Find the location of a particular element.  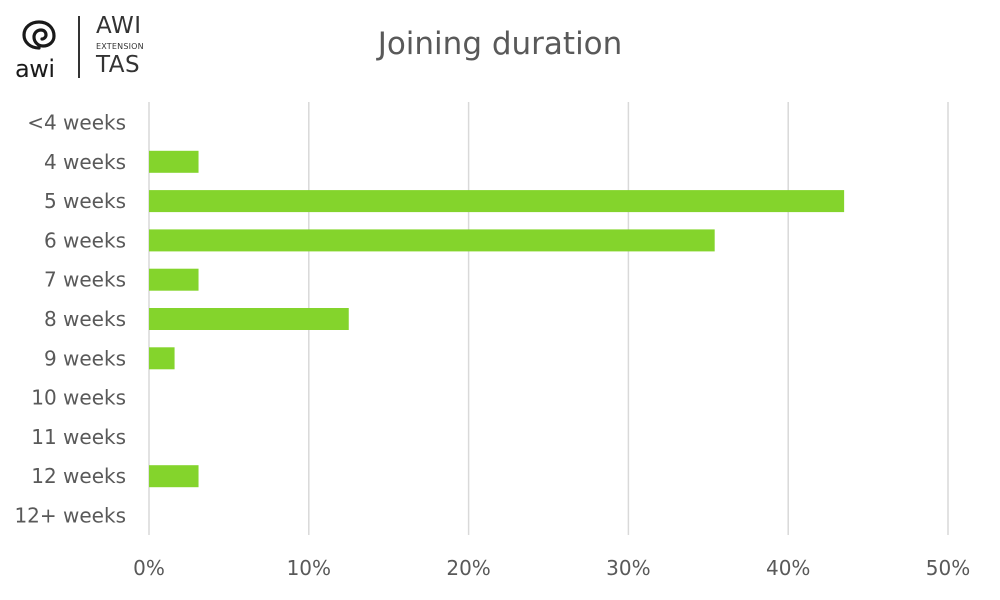

category-label: 6 weeks is located at coordinates (85, 240).